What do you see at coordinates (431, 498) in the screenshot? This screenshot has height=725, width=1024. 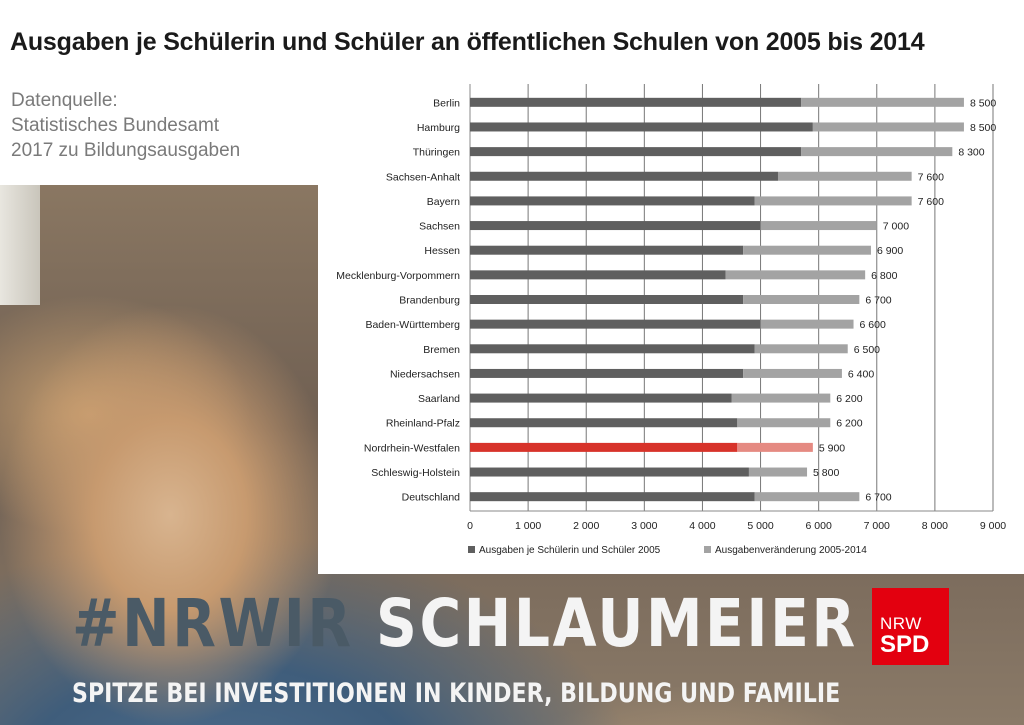 I see `category-label: Deutschland` at bounding box center [431, 498].